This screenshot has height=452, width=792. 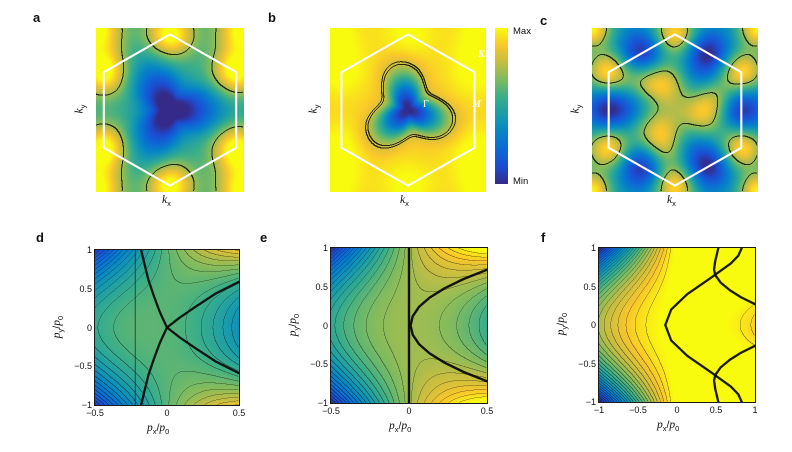 What do you see at coordinates (599, 410) in the screenshot?
I see `x-tick-label: −1` at bounding box center [599, 410].